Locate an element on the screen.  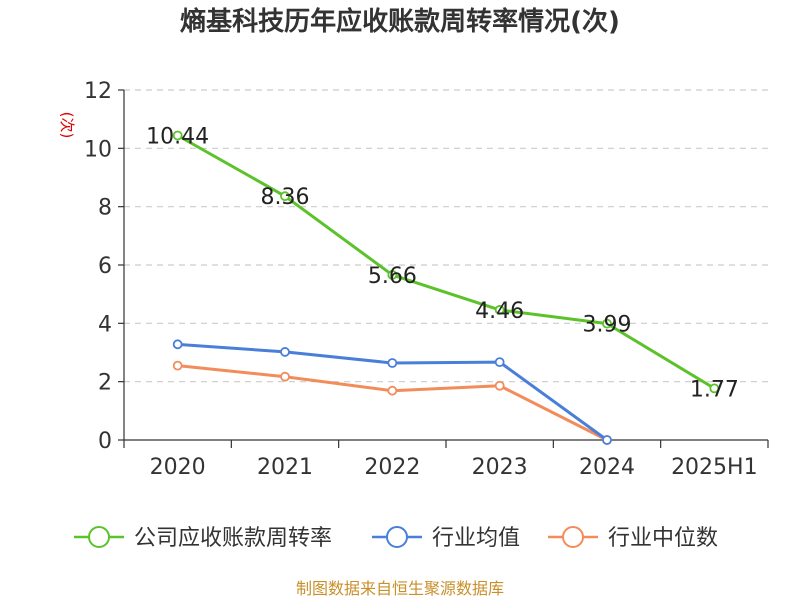
x-tick-label: 2022 is located at coordinates (392, 467).